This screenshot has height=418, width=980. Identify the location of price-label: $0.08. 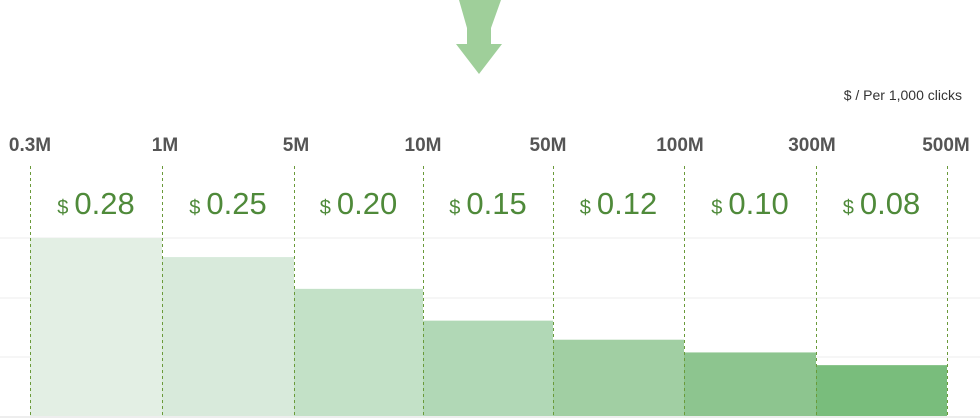
(881, 204).